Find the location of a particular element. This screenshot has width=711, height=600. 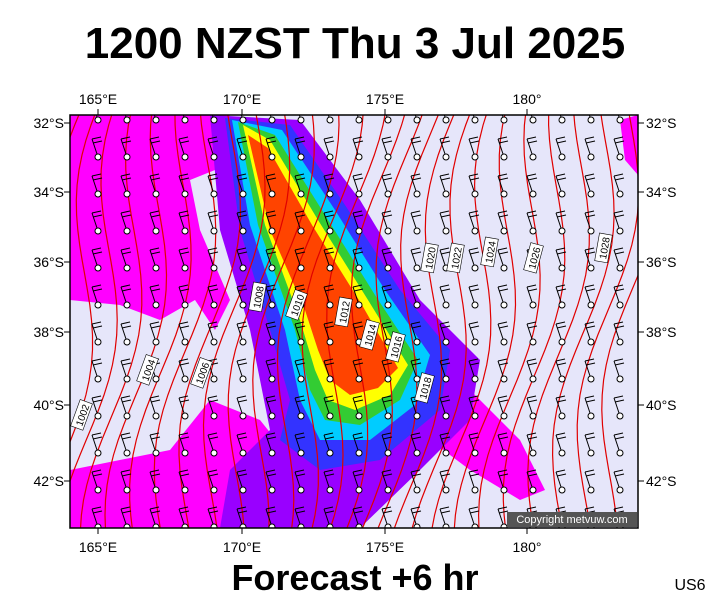

isobar-value: 1008 is located at coordinates (259, 297).